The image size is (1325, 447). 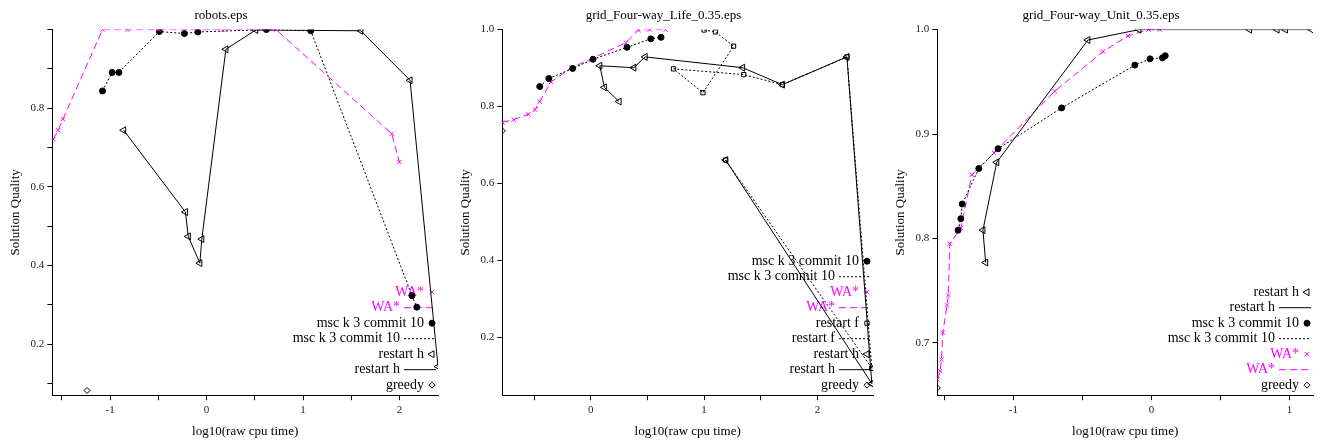 What do you see at coordinates (663, 15) in the screenshot?
I see `chart-title: grid_Four-way_Life_0.35.eps` at bounding box center [663, 15].